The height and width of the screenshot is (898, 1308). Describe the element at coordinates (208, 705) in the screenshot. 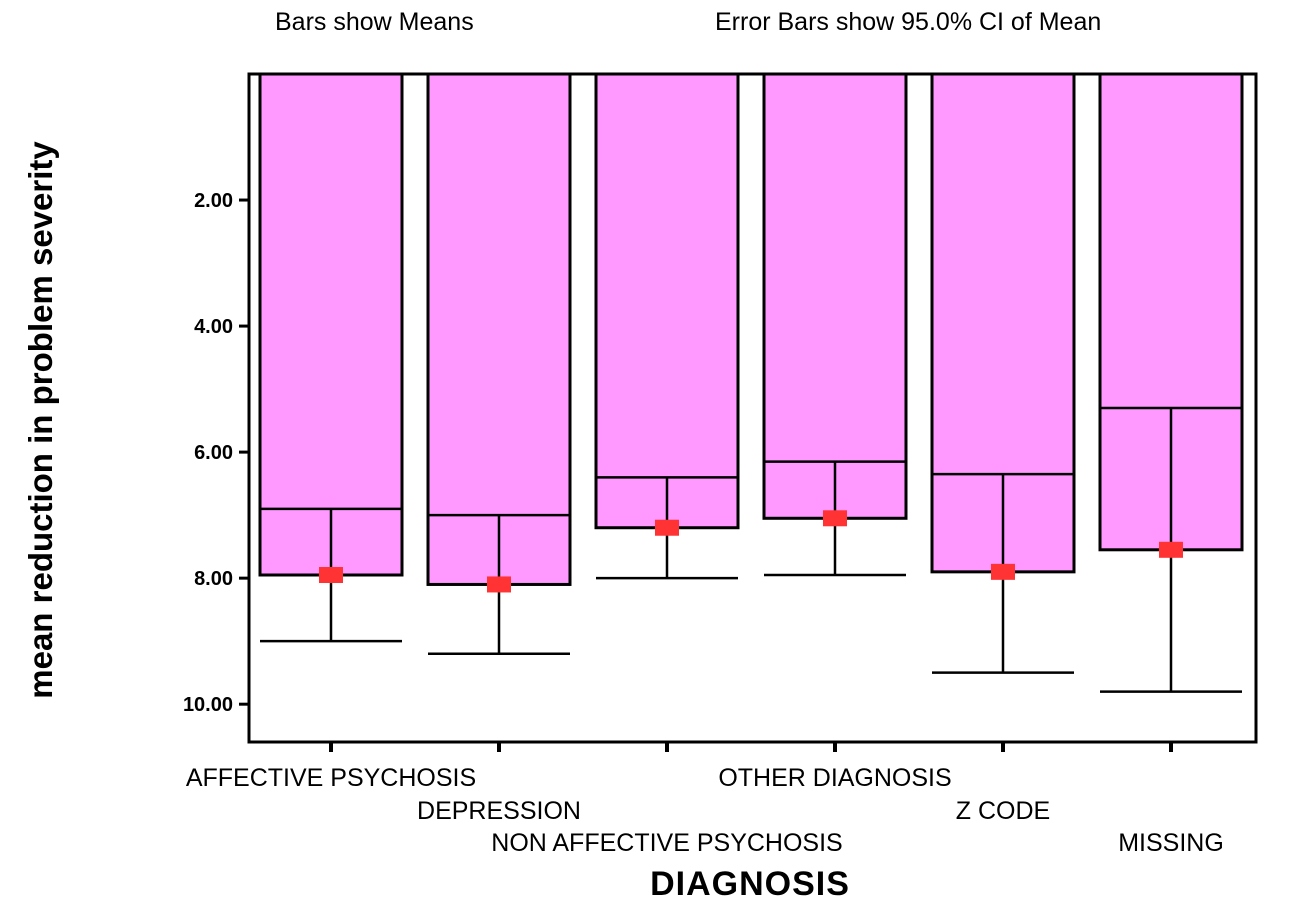

I see `y-tick-label: 10.00` at that location.